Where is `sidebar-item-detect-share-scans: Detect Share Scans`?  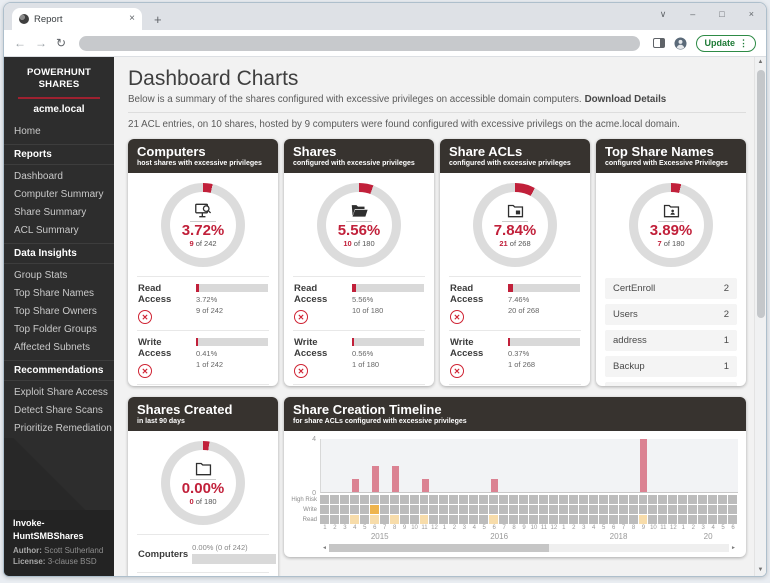 sidebar-item-detect-share-scans: Detect Share Scans is located at coordinates (58, 410).